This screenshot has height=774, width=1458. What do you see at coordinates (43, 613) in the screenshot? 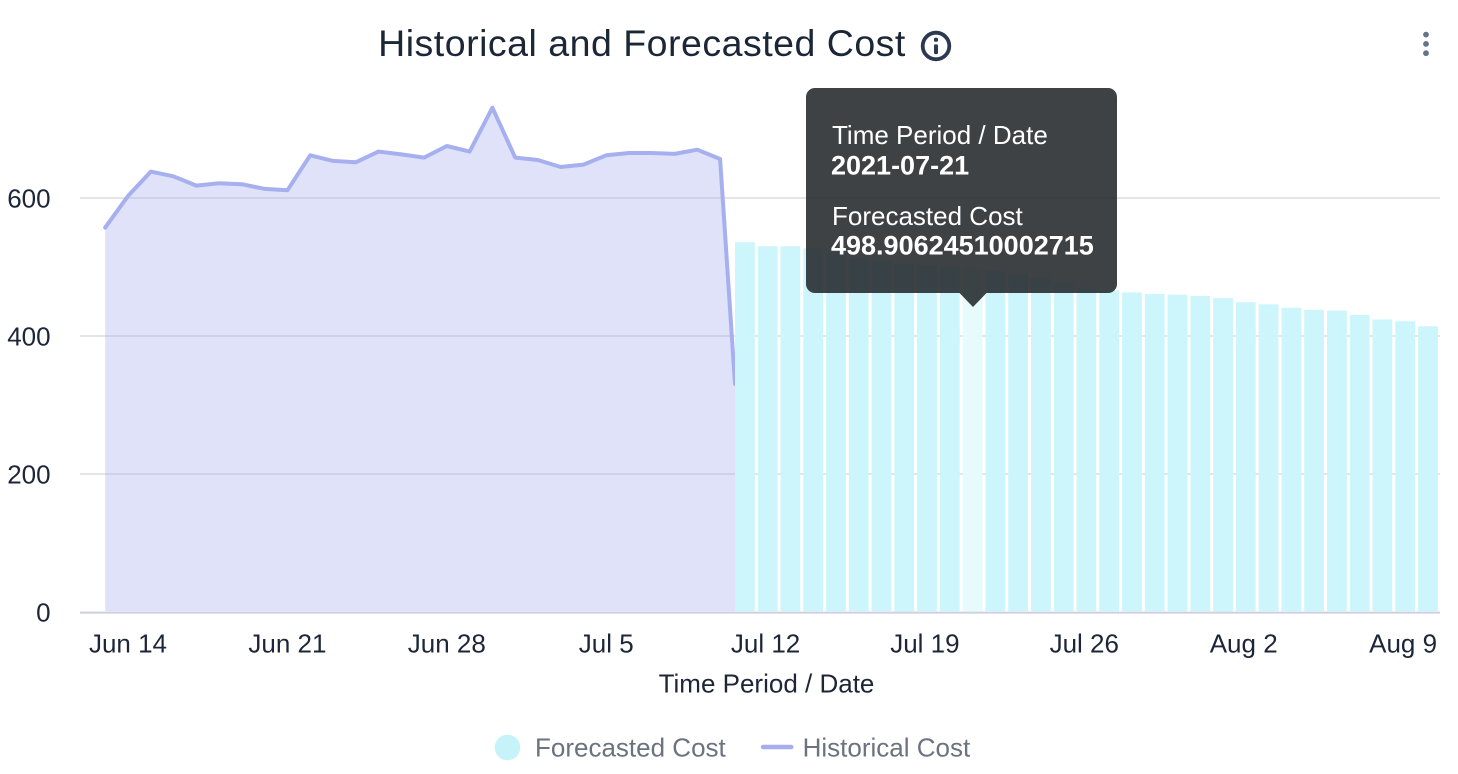
I see `svg-text: 0` at bounding box center [43, 613].